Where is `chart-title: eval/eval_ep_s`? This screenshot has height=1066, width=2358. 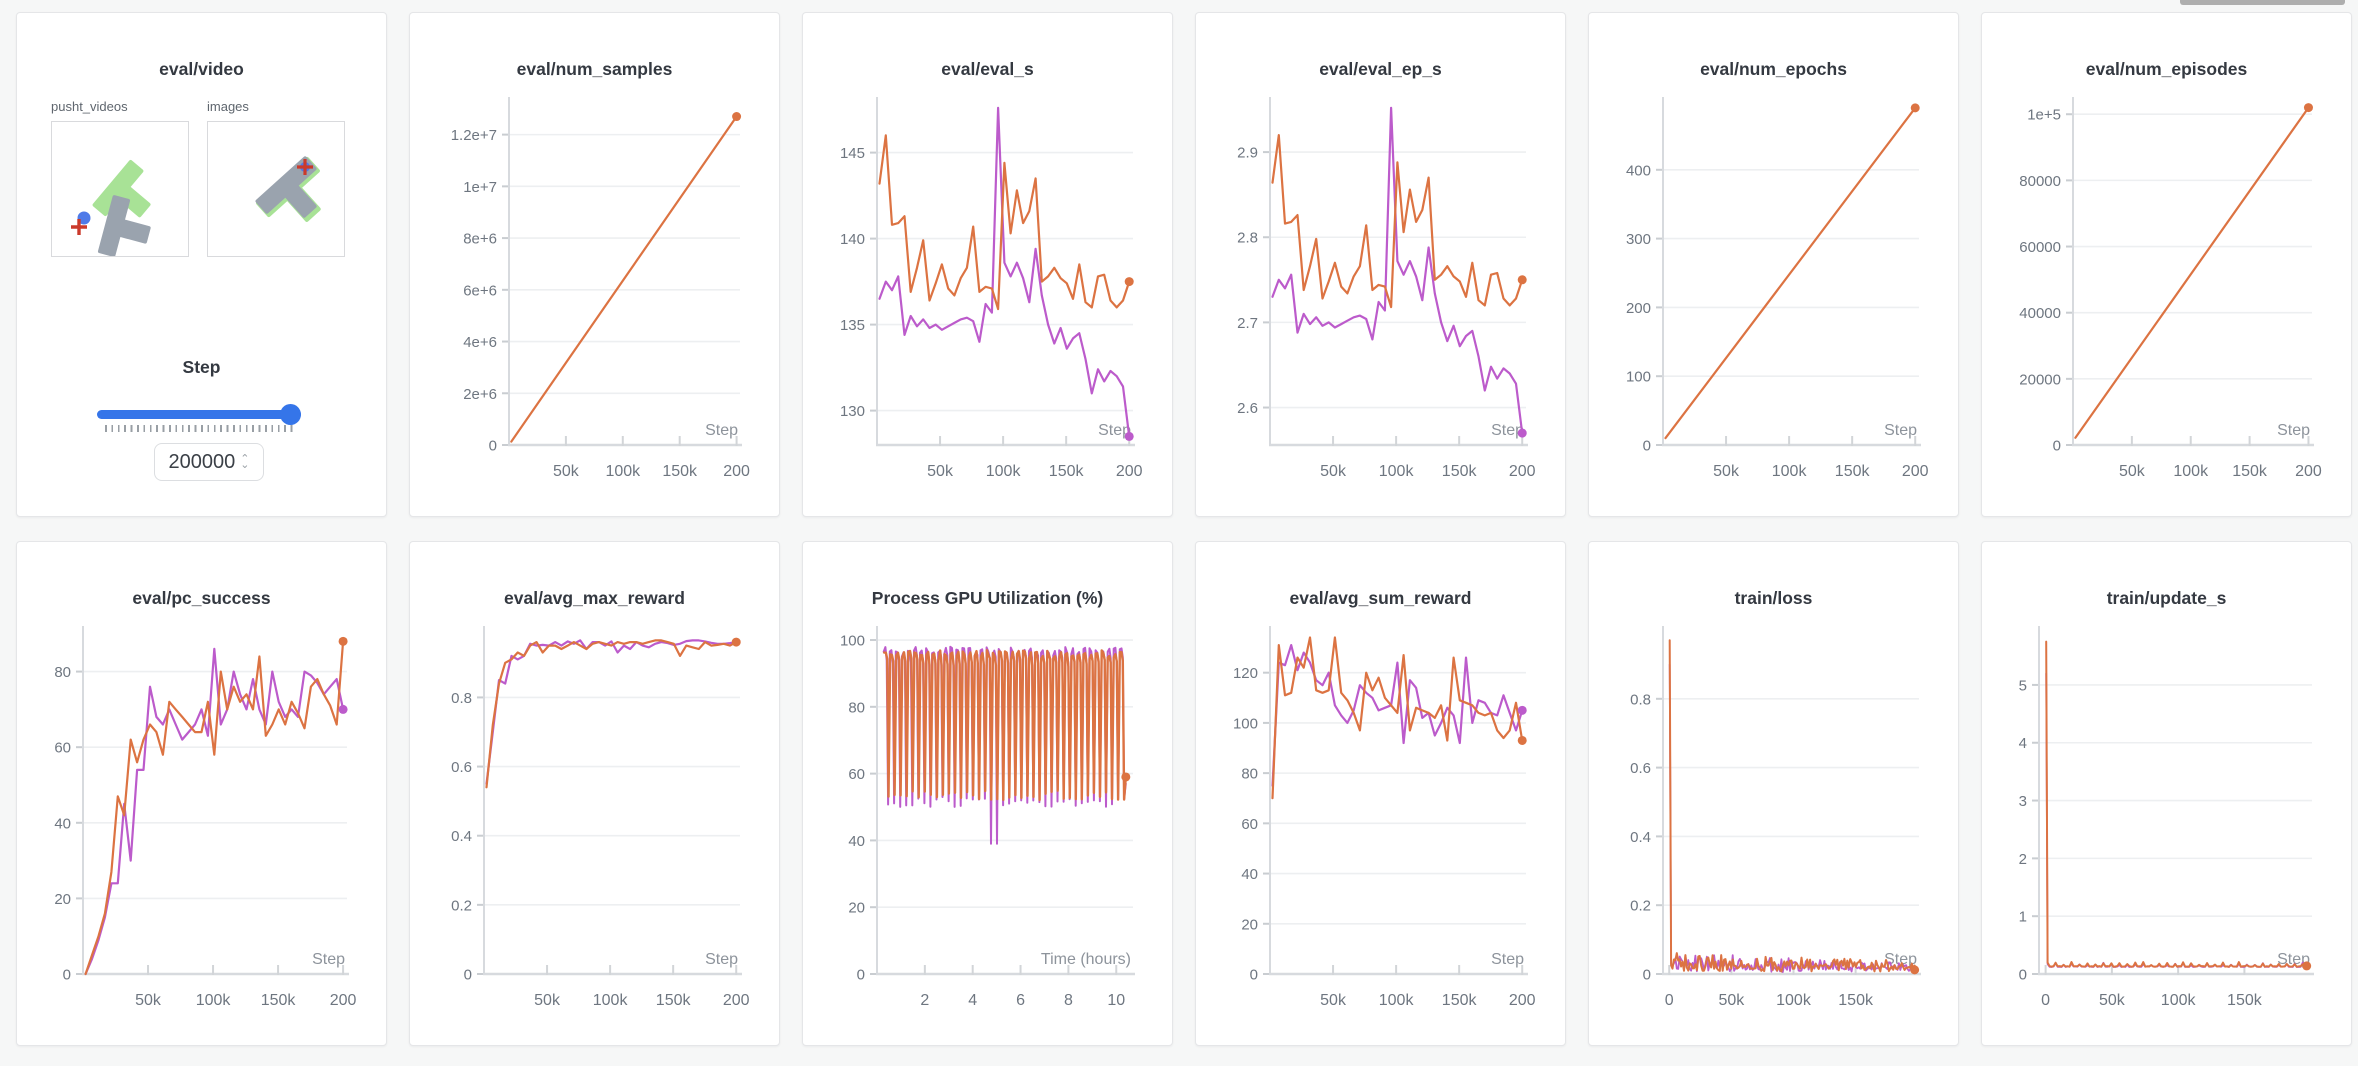 chart-title: eval/eval_ep_s is located at coordinates (1380, 69).